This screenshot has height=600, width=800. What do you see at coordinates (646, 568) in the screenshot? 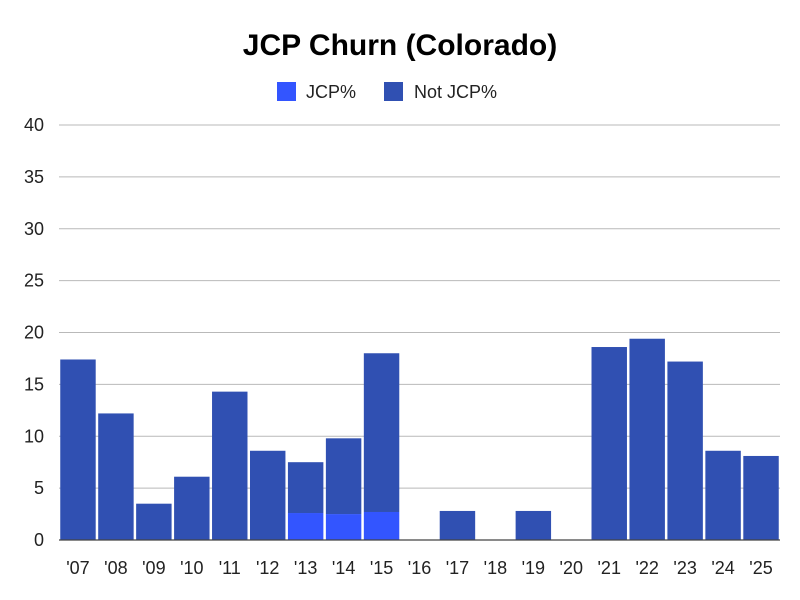
I see `x-tick-label: '22` at bounding box center [646, 568].